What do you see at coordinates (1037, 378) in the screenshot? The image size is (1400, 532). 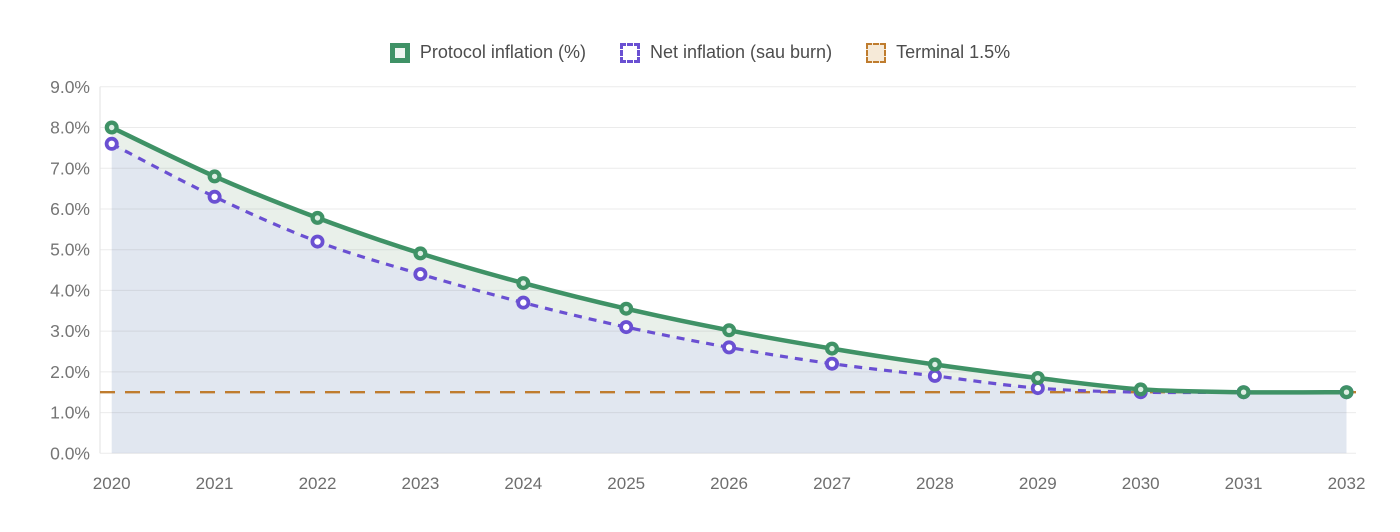 I see `data-point-protocol-2029` at bounding box center [1037, 378].